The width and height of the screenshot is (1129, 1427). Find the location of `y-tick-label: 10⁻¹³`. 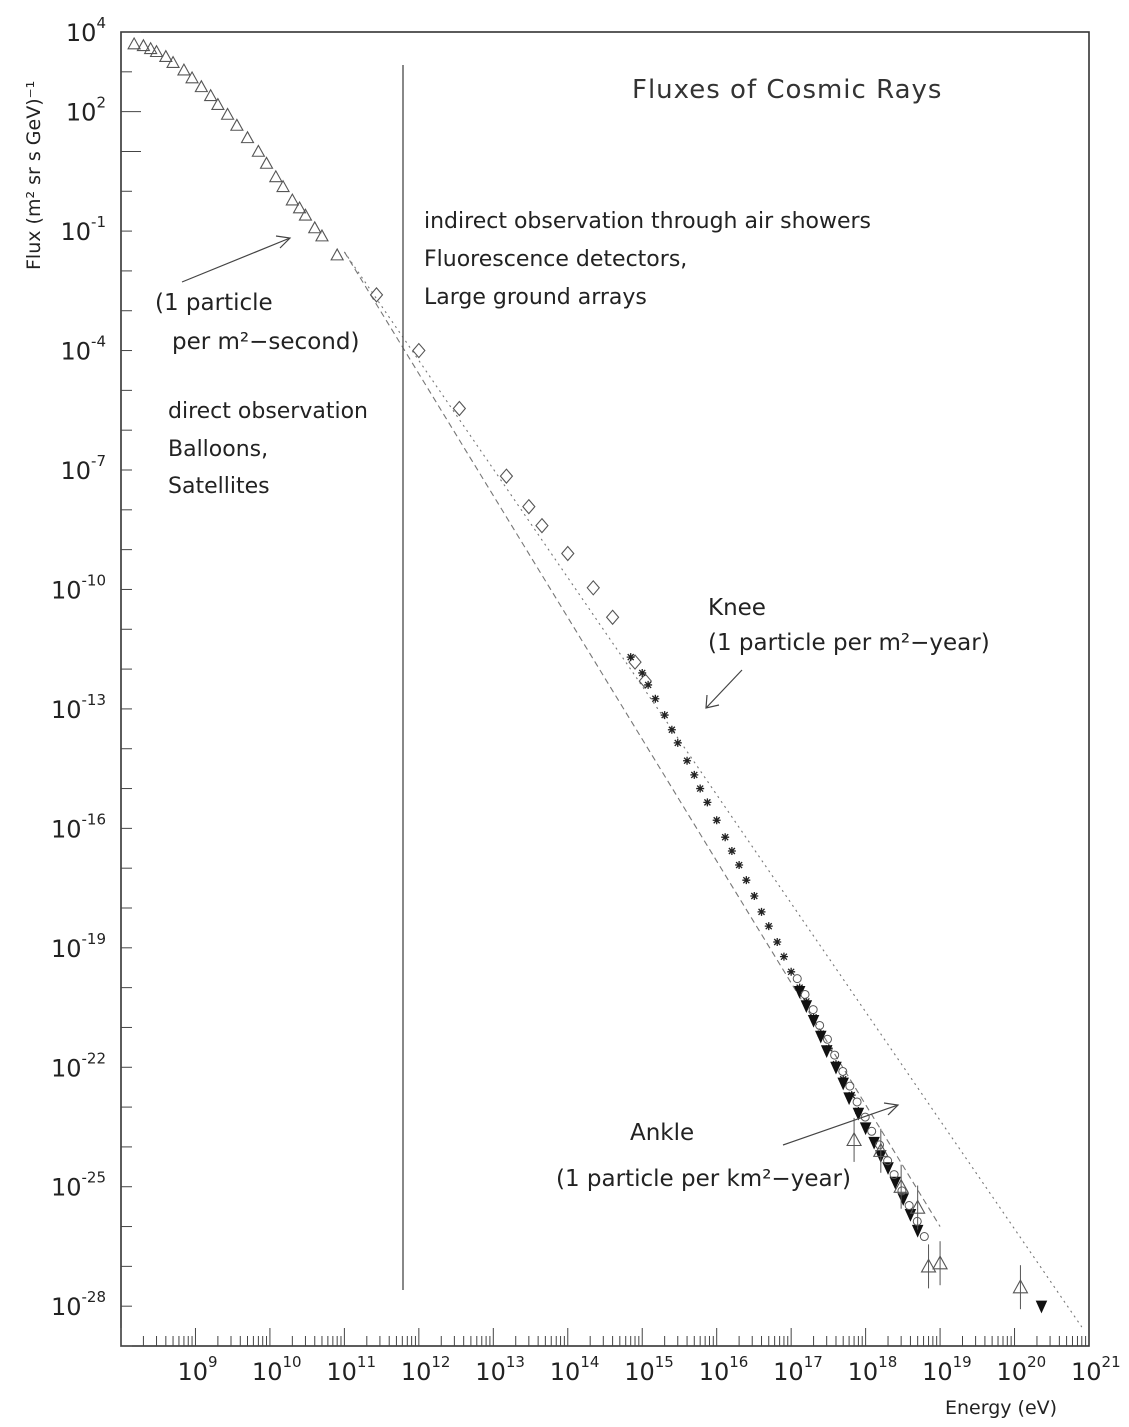

y-tick-label: 10⁻¹³ is located at coordinates (78, 707).